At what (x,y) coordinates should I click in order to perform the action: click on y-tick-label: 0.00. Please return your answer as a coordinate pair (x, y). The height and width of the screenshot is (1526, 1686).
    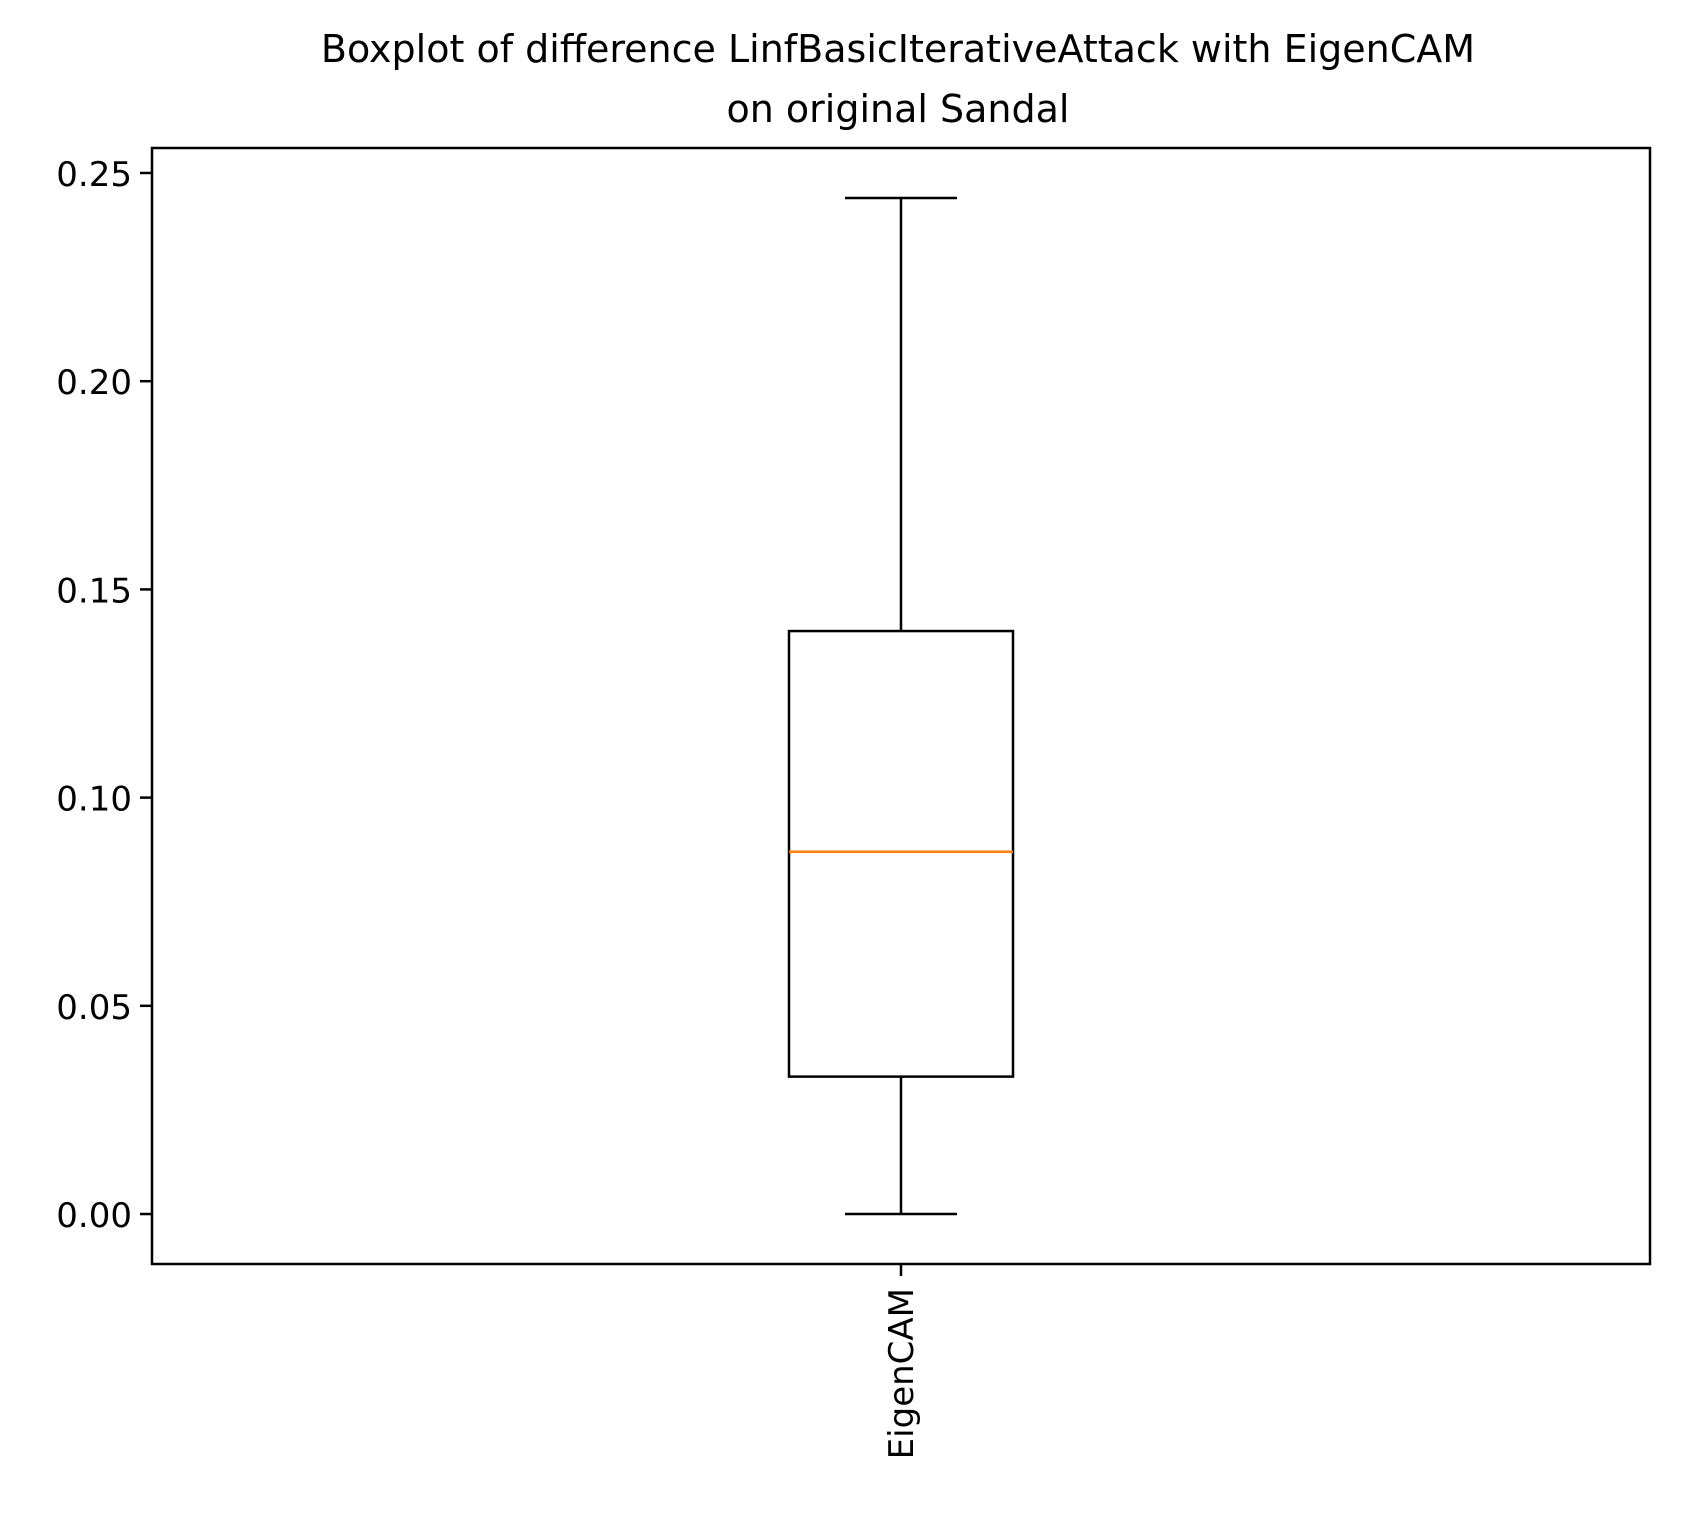
    Looking at the image, I should click on (94, 1216).